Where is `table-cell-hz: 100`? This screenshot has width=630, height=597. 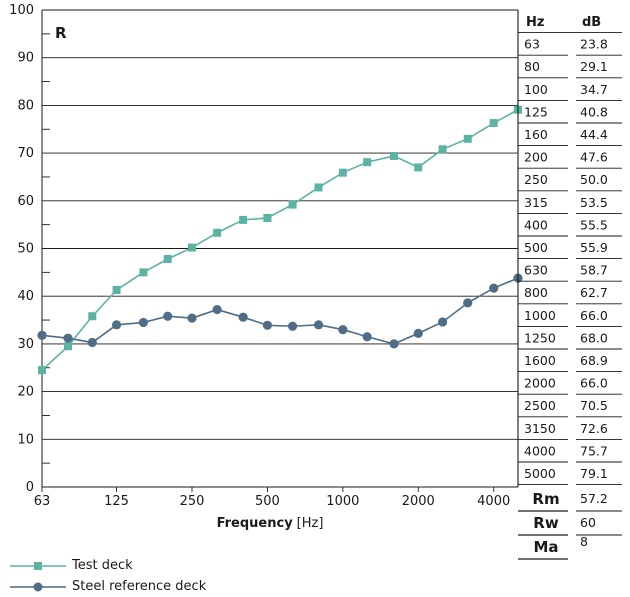
table-cell-hz: 100 is located at coordinates (536, 89).